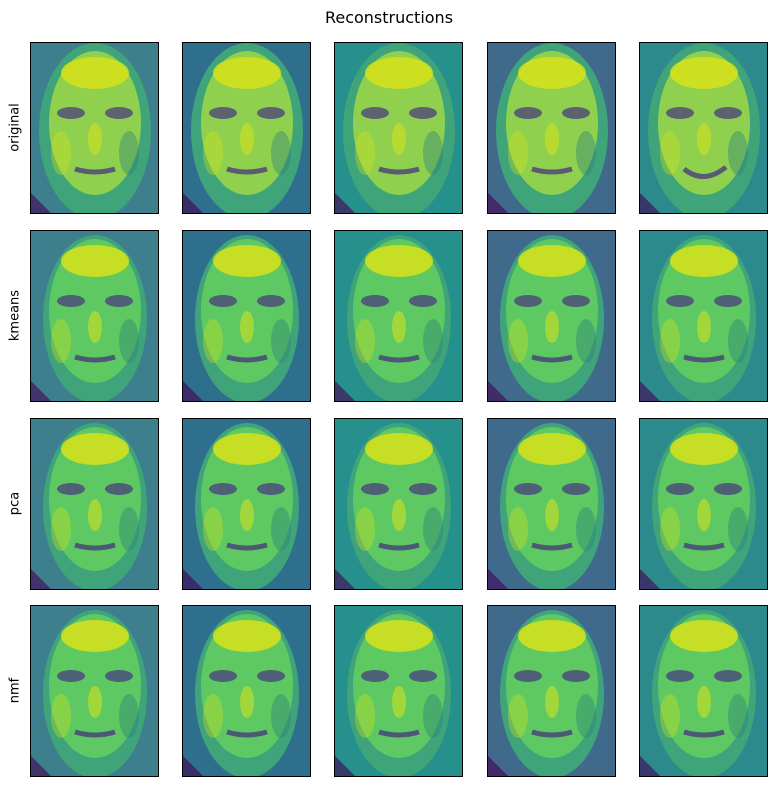 Image resolution: width=778 pixels, height=789 pixels. I want to click on row-label-pca: pca, so click(15, 503).